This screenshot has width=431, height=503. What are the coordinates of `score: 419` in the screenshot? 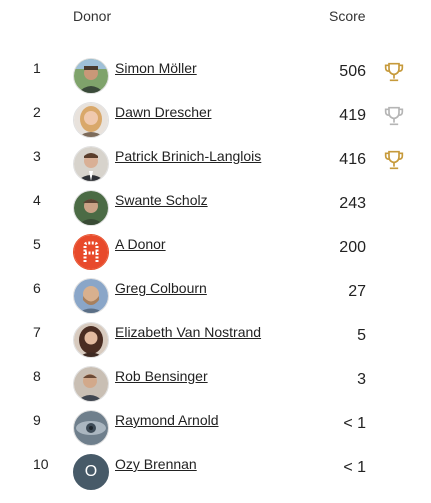 It's located at (352, 115).